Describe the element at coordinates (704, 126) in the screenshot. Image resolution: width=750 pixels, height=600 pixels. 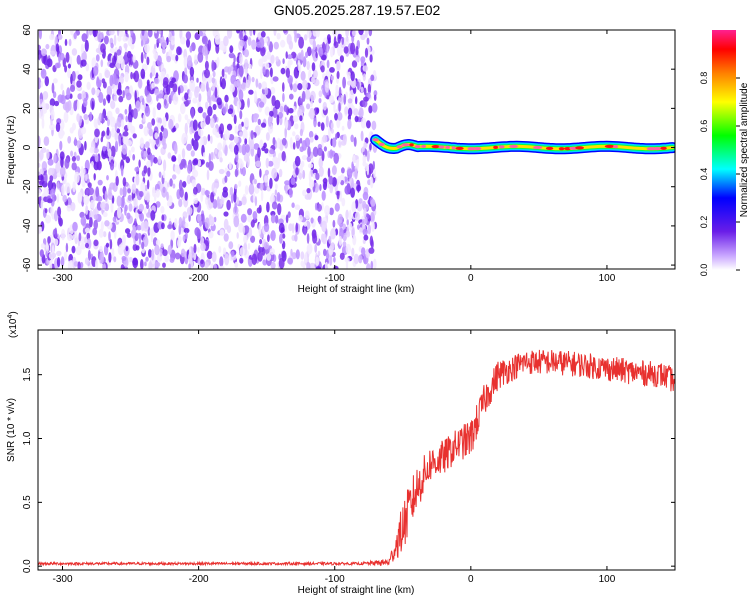
I see `colorbar-tick-label: 0.6` at that location.